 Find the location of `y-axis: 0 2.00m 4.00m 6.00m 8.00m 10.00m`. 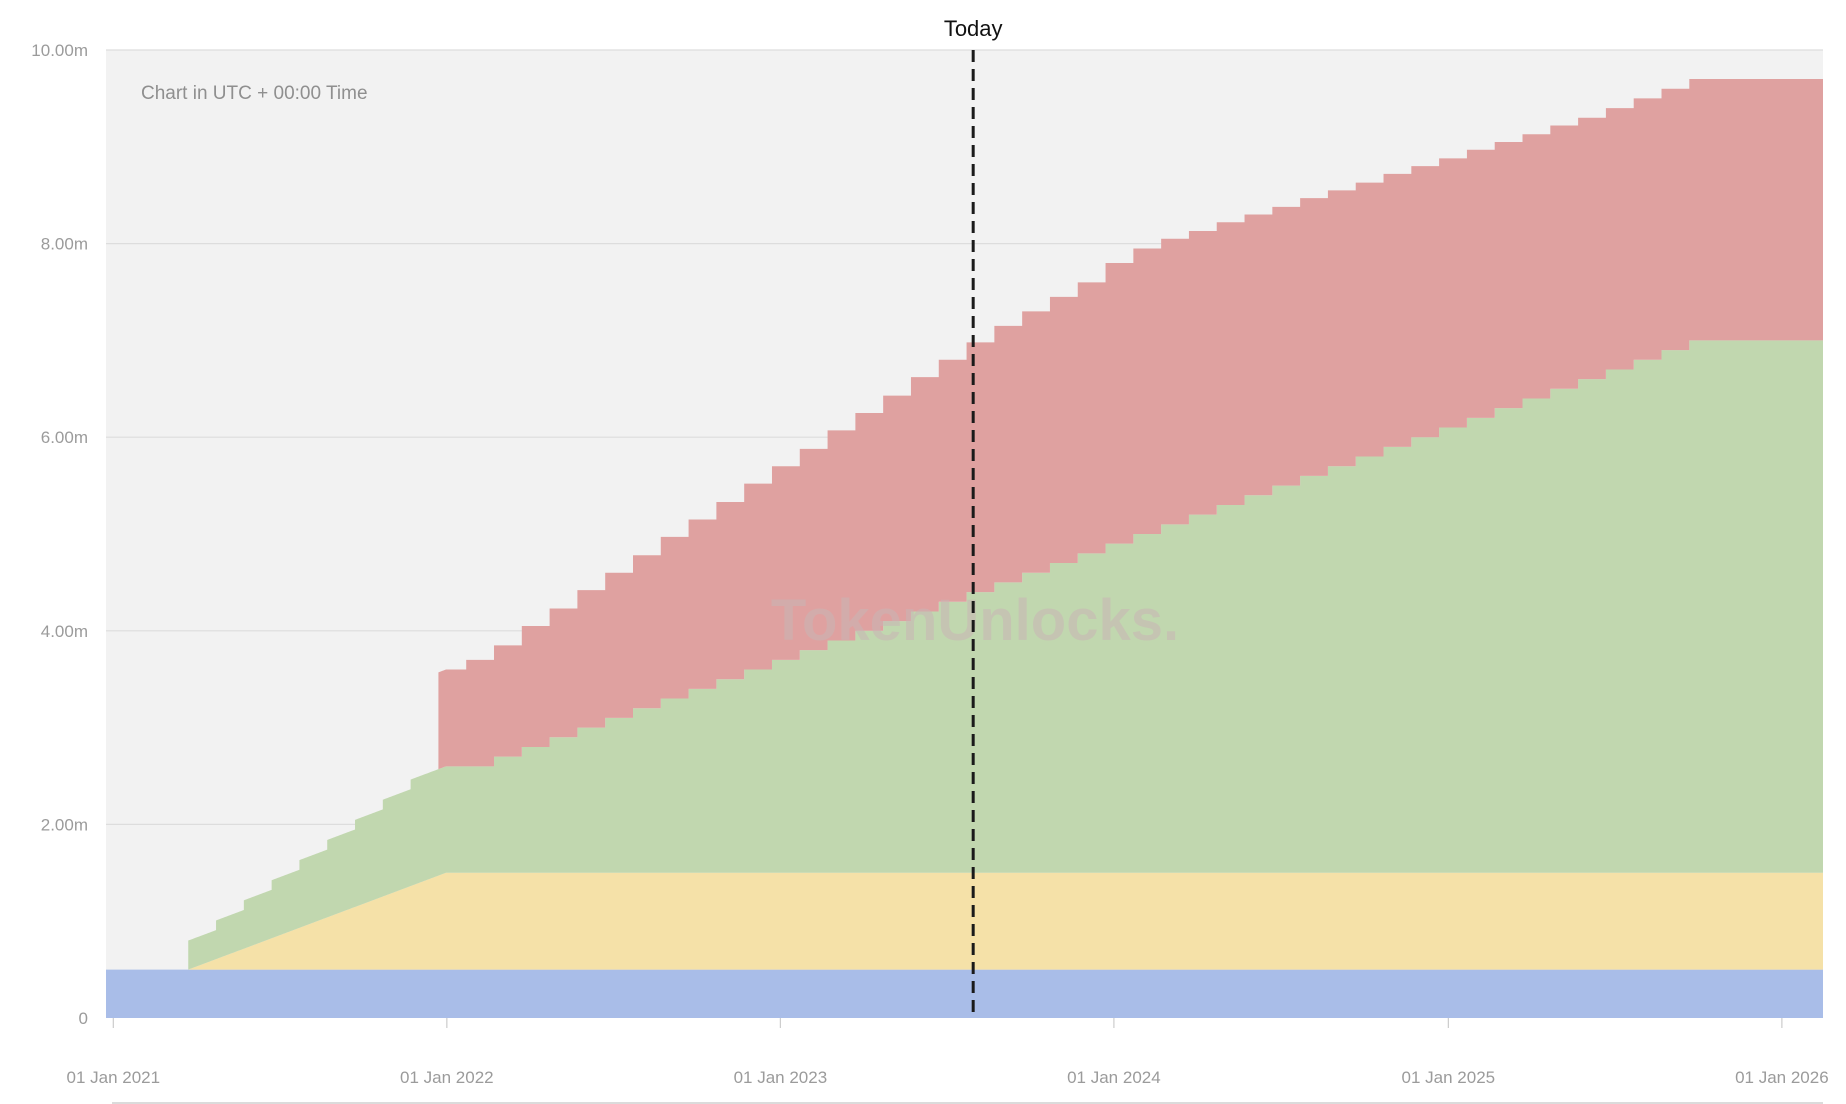

y-axis: 0 2.00m 4.00m 6.00m 8.00m 10.00m is located at coordinates (59, 534).